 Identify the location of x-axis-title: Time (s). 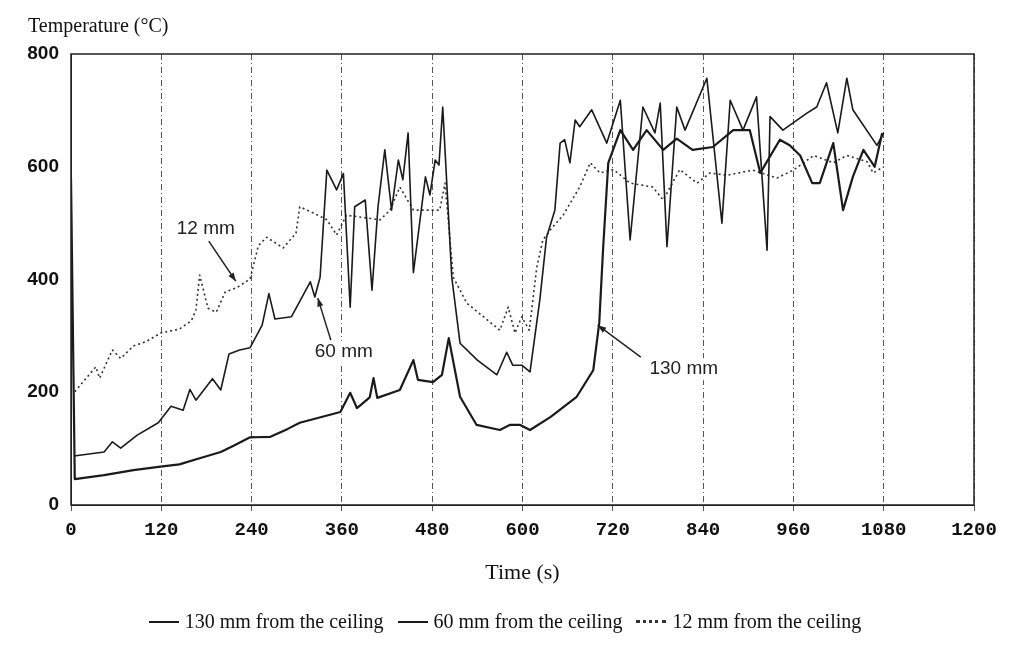
(522, 571).